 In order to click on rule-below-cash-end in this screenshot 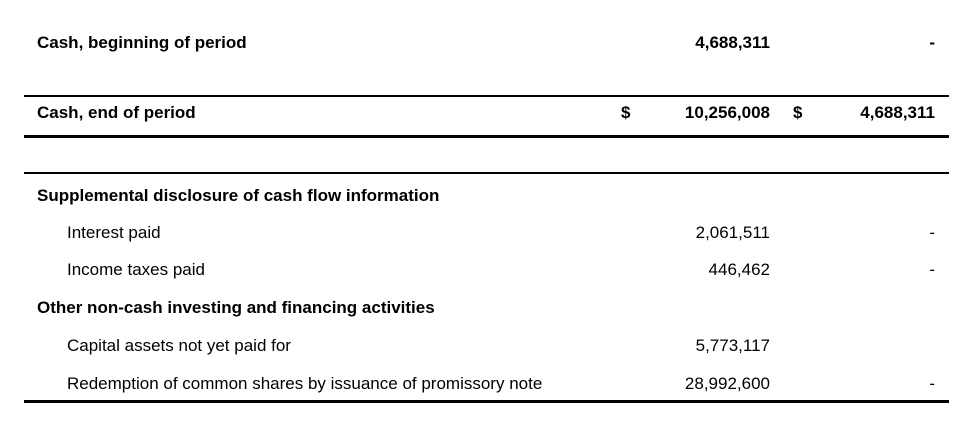, I will do `click(486, 136)`.